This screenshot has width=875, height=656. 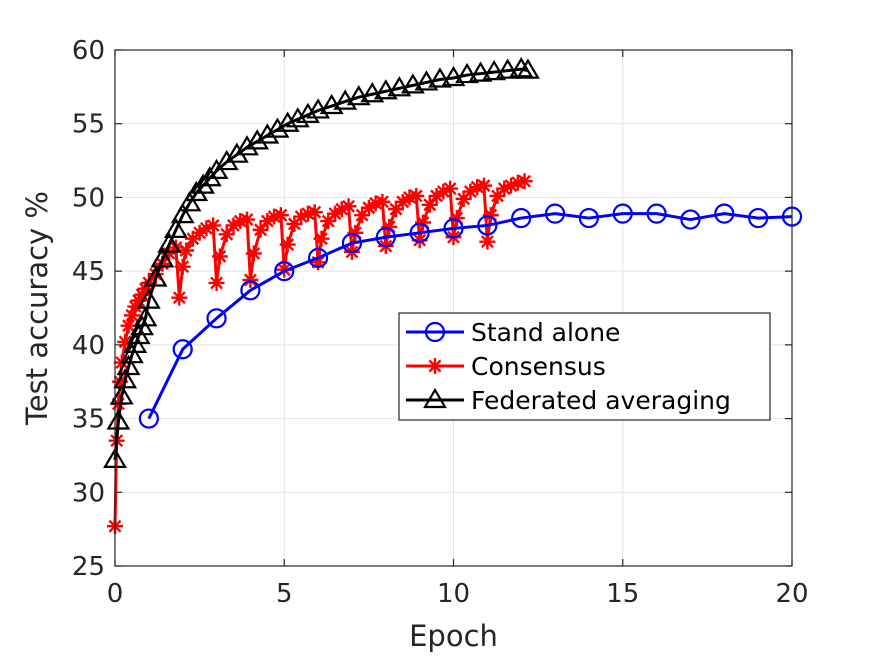 What do you see at coordinates (791, 594) in the screenshot?
I see `x-tick-label: 20` at bounding box center [791, 594].